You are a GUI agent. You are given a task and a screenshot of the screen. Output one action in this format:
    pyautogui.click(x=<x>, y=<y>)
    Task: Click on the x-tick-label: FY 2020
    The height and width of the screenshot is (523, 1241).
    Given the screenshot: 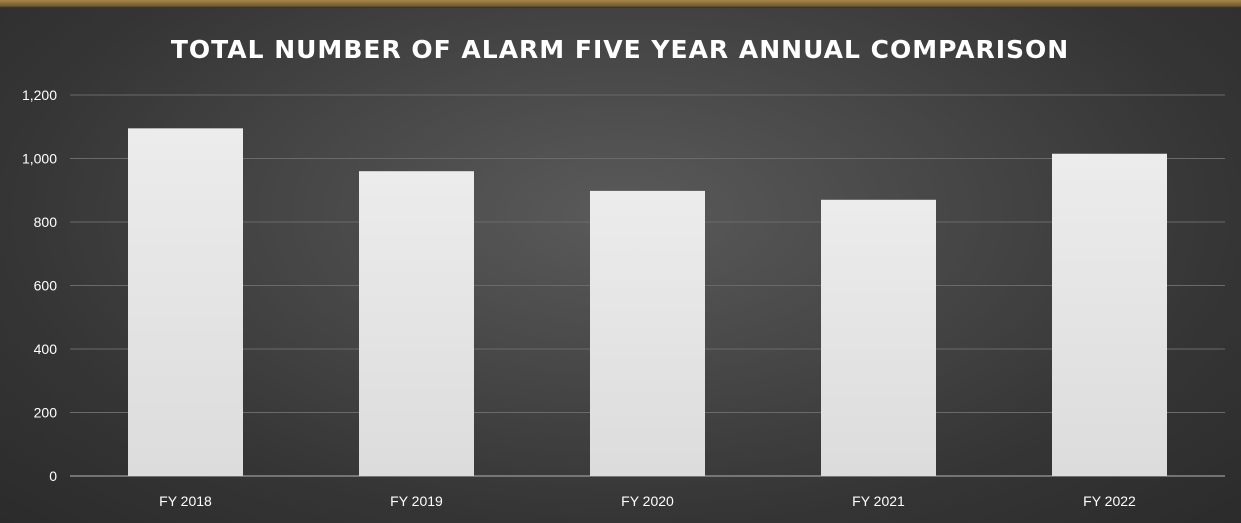 What is the action you would take?
    pyautogui.click(x=647, y=501)
    